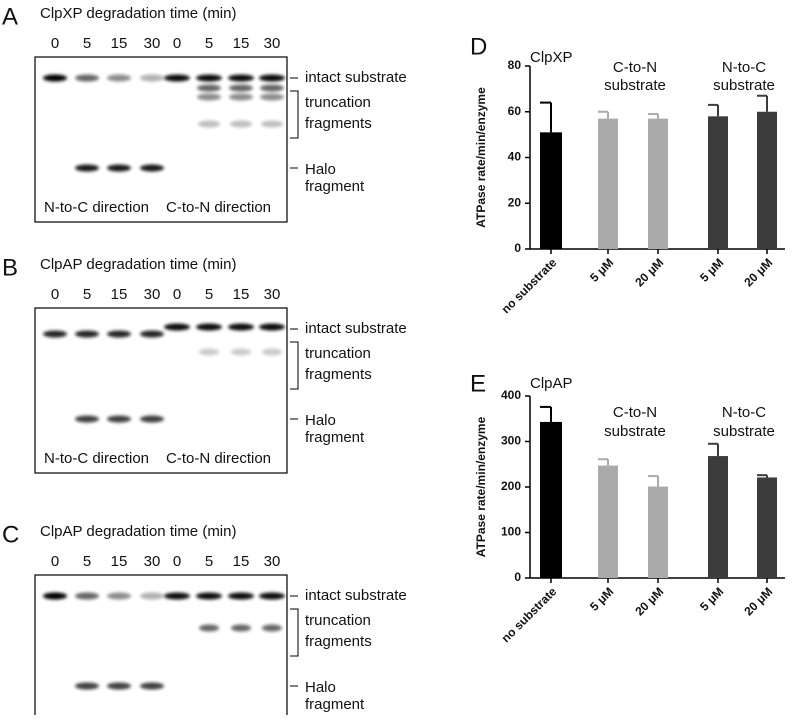  I want to click on gel-title: ClpAP degradation time (min), so click(138, 264).